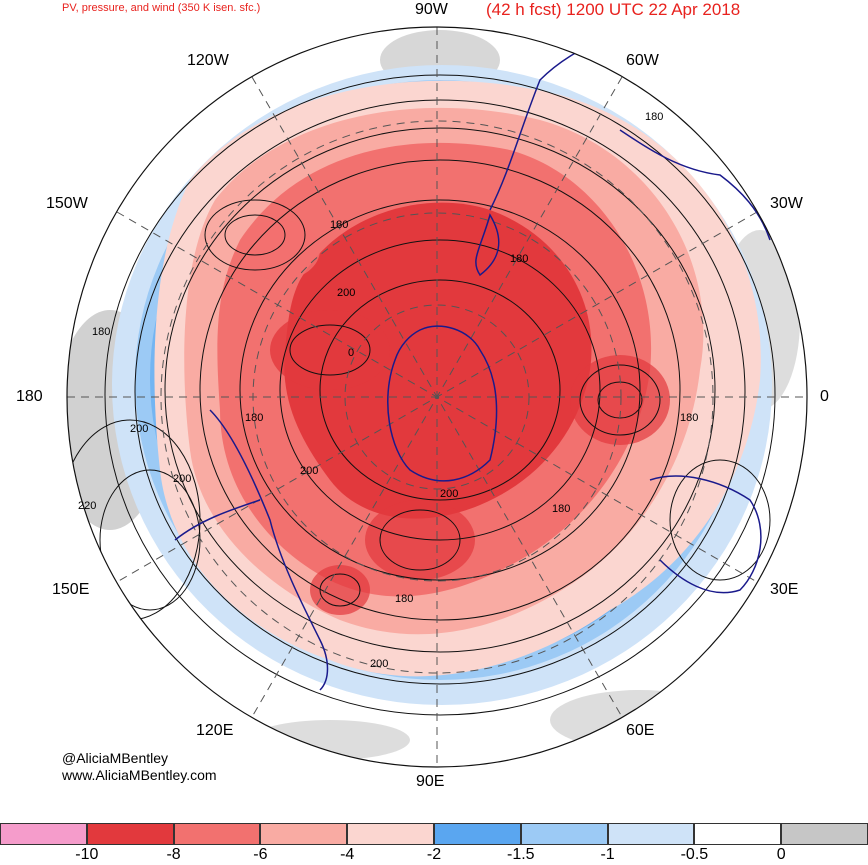 Image resolution: width=868 pixels, height=865 pixels. What do you see at coordinates (786, 203) in the screenshot?
I see `lon-label-30w: 30W` at bounding box center [786, 203].